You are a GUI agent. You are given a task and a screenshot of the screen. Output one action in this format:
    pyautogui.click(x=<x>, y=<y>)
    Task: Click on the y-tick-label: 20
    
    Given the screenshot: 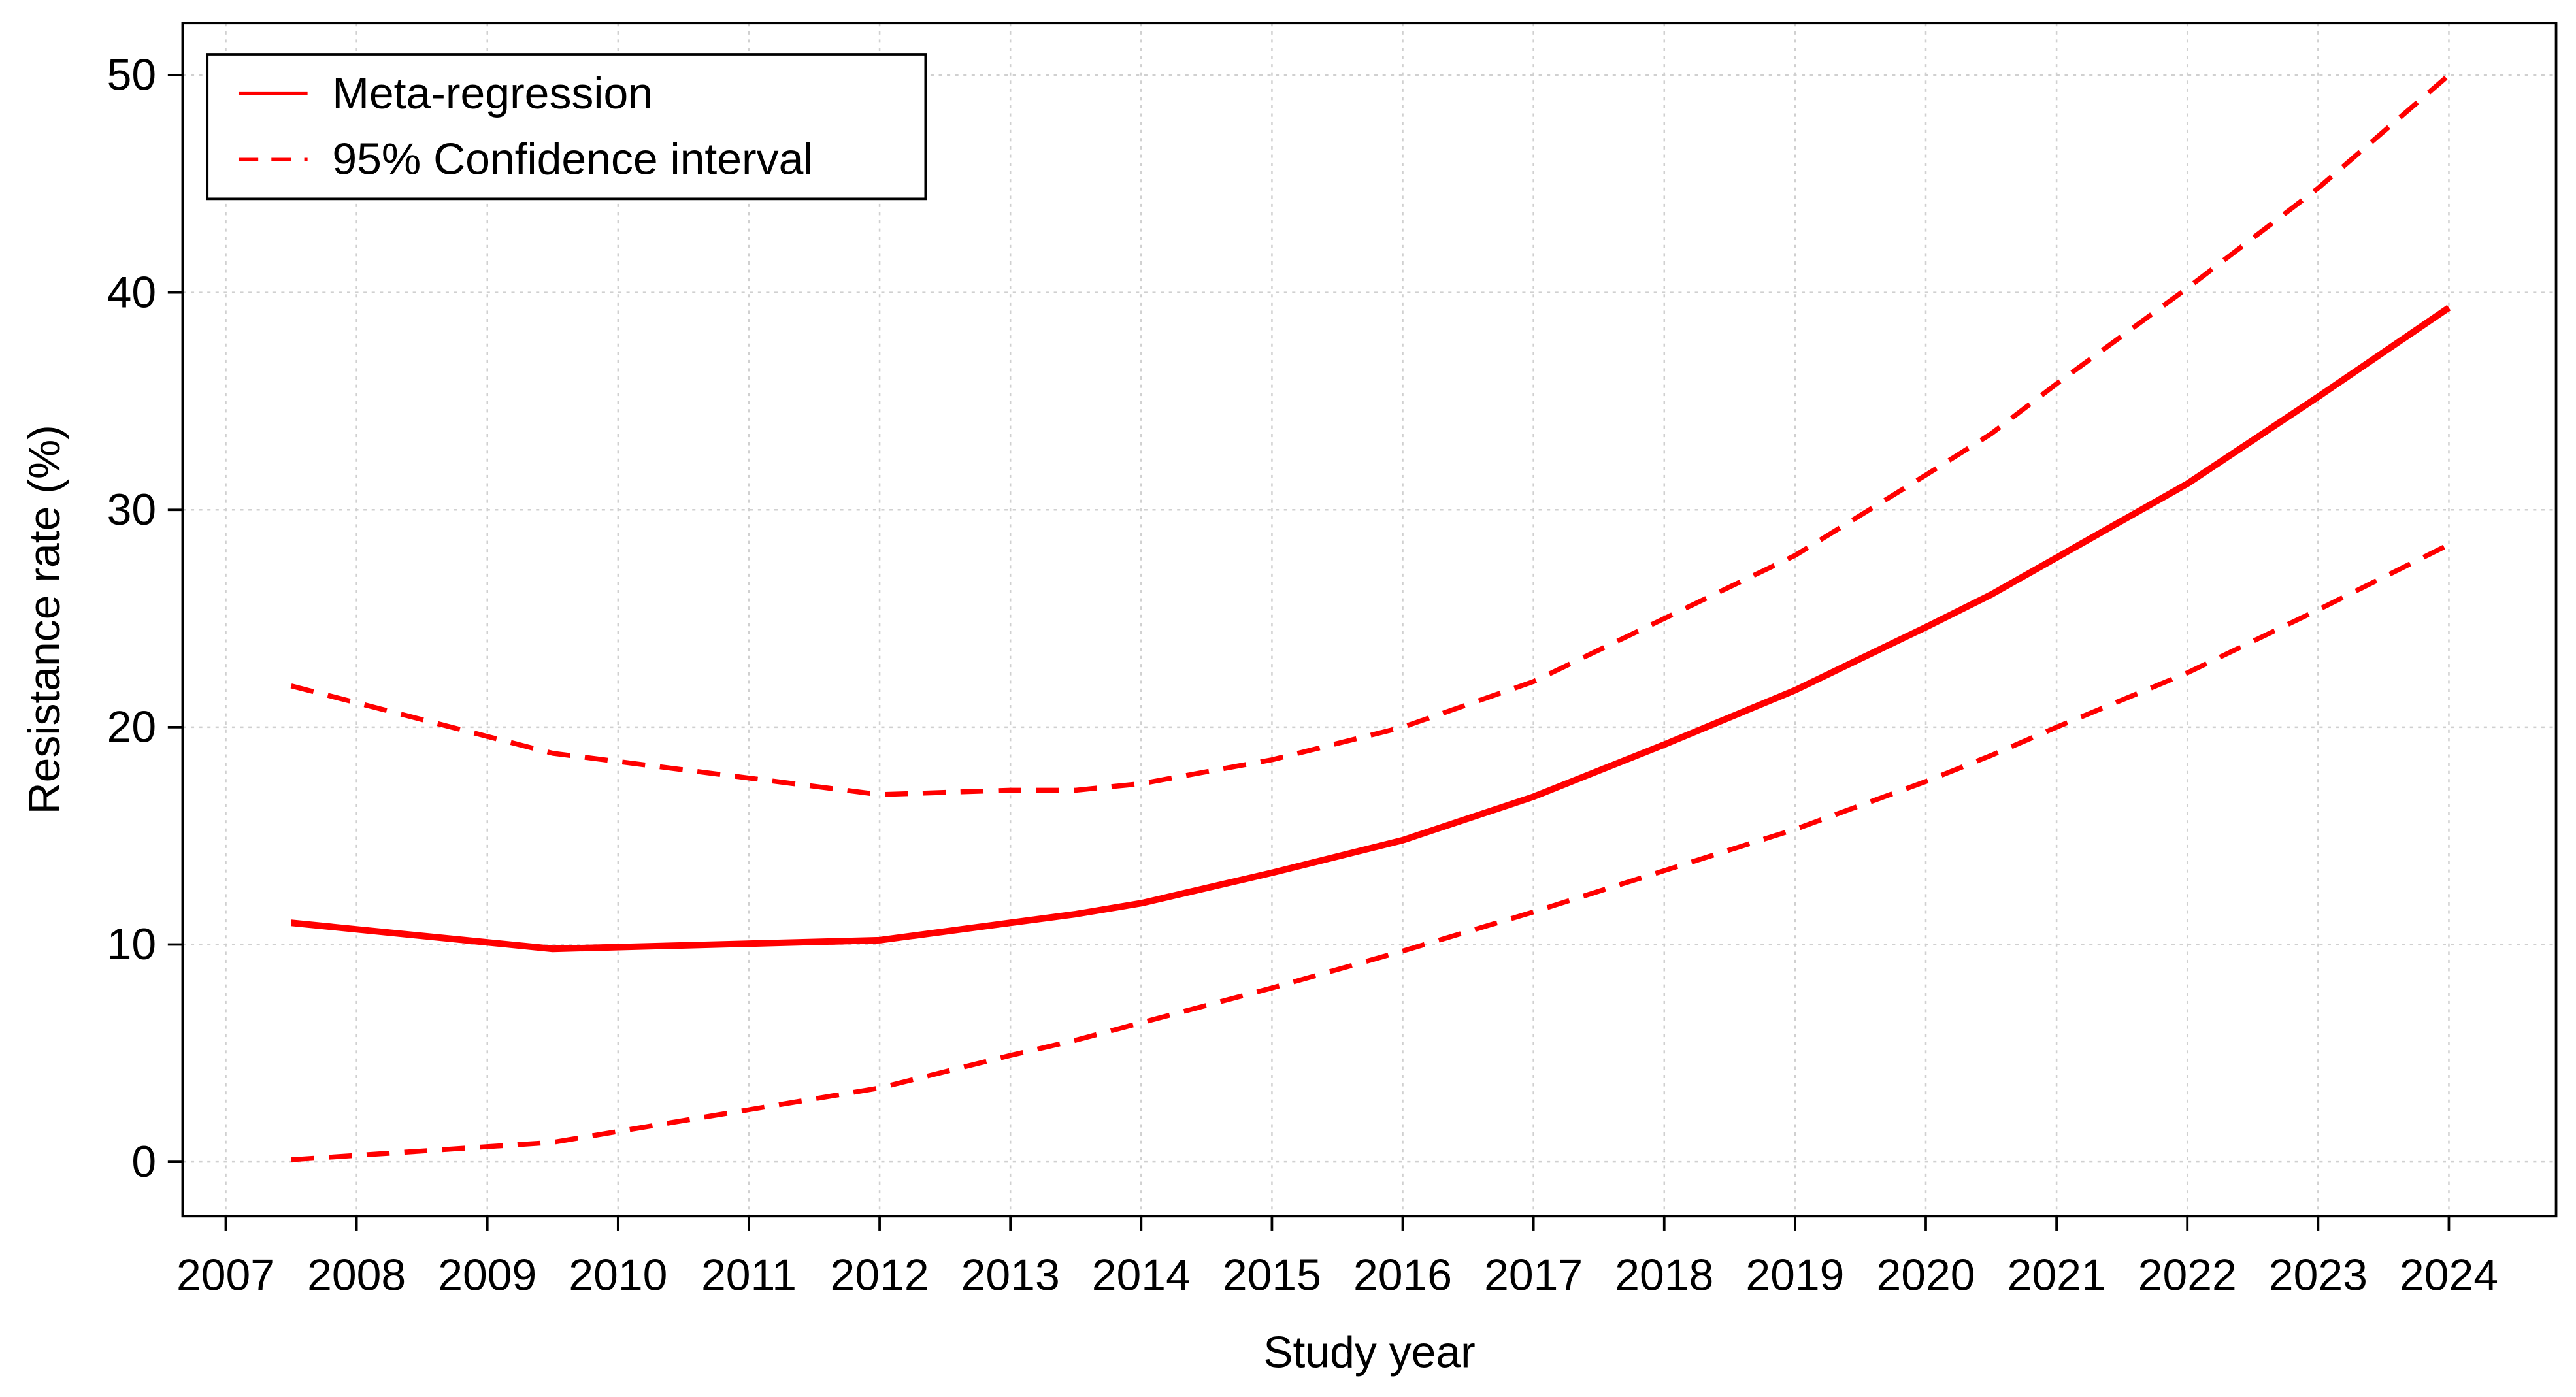 What is the action you would take?
    pyautogui.click(x=132, y=727)
    